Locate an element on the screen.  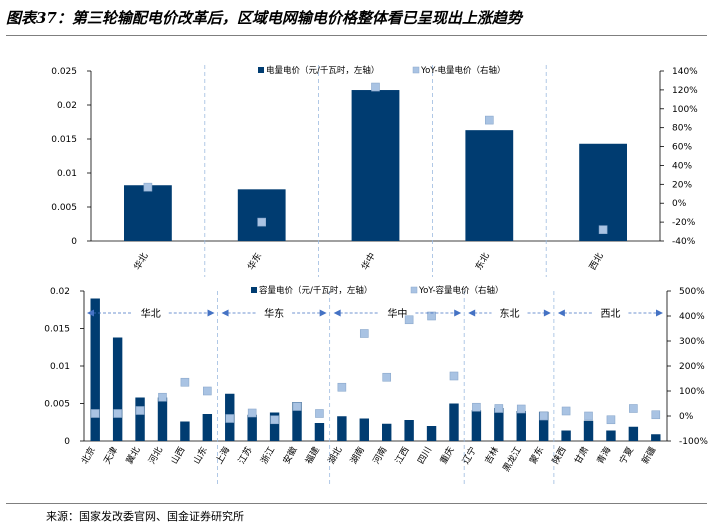
c1-left-tick-label: 0 is located at coordinates (74, 242).